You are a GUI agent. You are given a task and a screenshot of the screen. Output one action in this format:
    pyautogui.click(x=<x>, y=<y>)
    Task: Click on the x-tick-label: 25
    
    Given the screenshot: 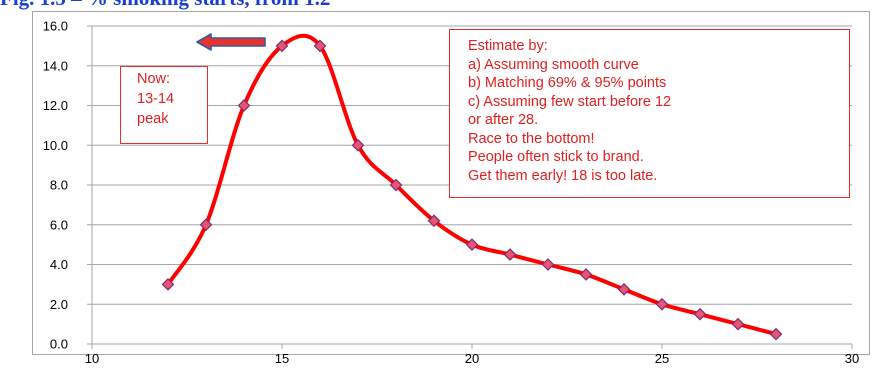 What is the action you would take?
    pyautogui.click(x=662, y=358)
    